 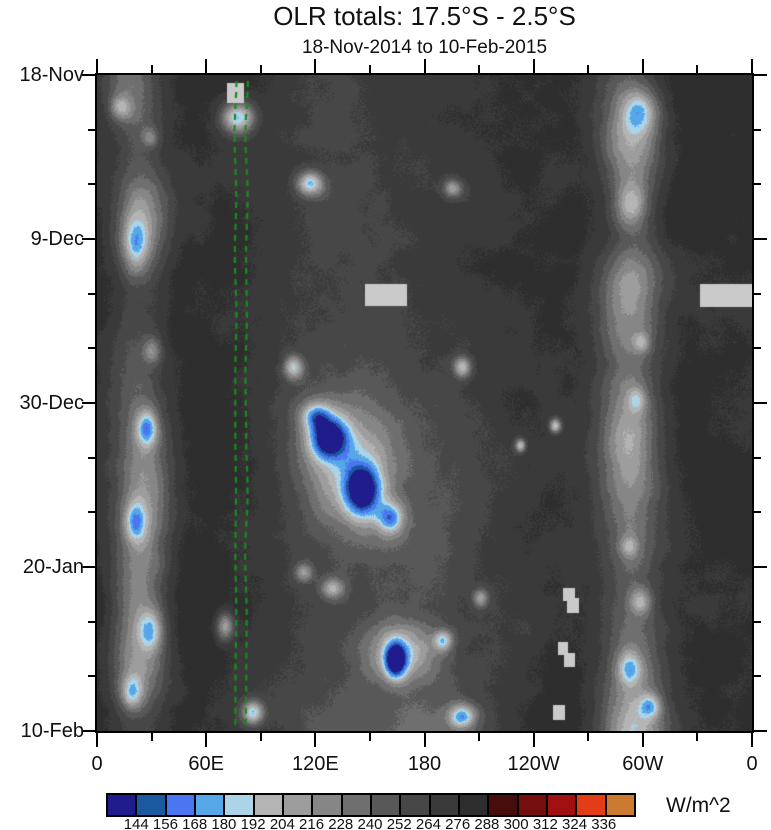 What do you see at coordinates (253, 823) in the screenshot?
I see `colorbar-tick-label: 192` at bounding box center [253, 823].